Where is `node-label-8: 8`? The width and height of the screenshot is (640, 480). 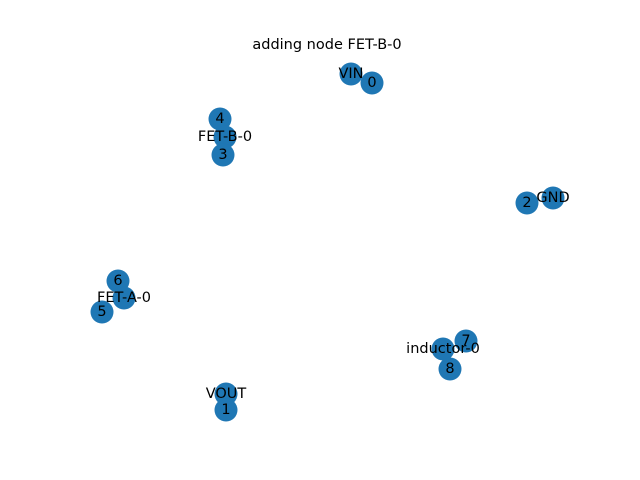 node-label-8: 8 is located at coordinates (449, 369).